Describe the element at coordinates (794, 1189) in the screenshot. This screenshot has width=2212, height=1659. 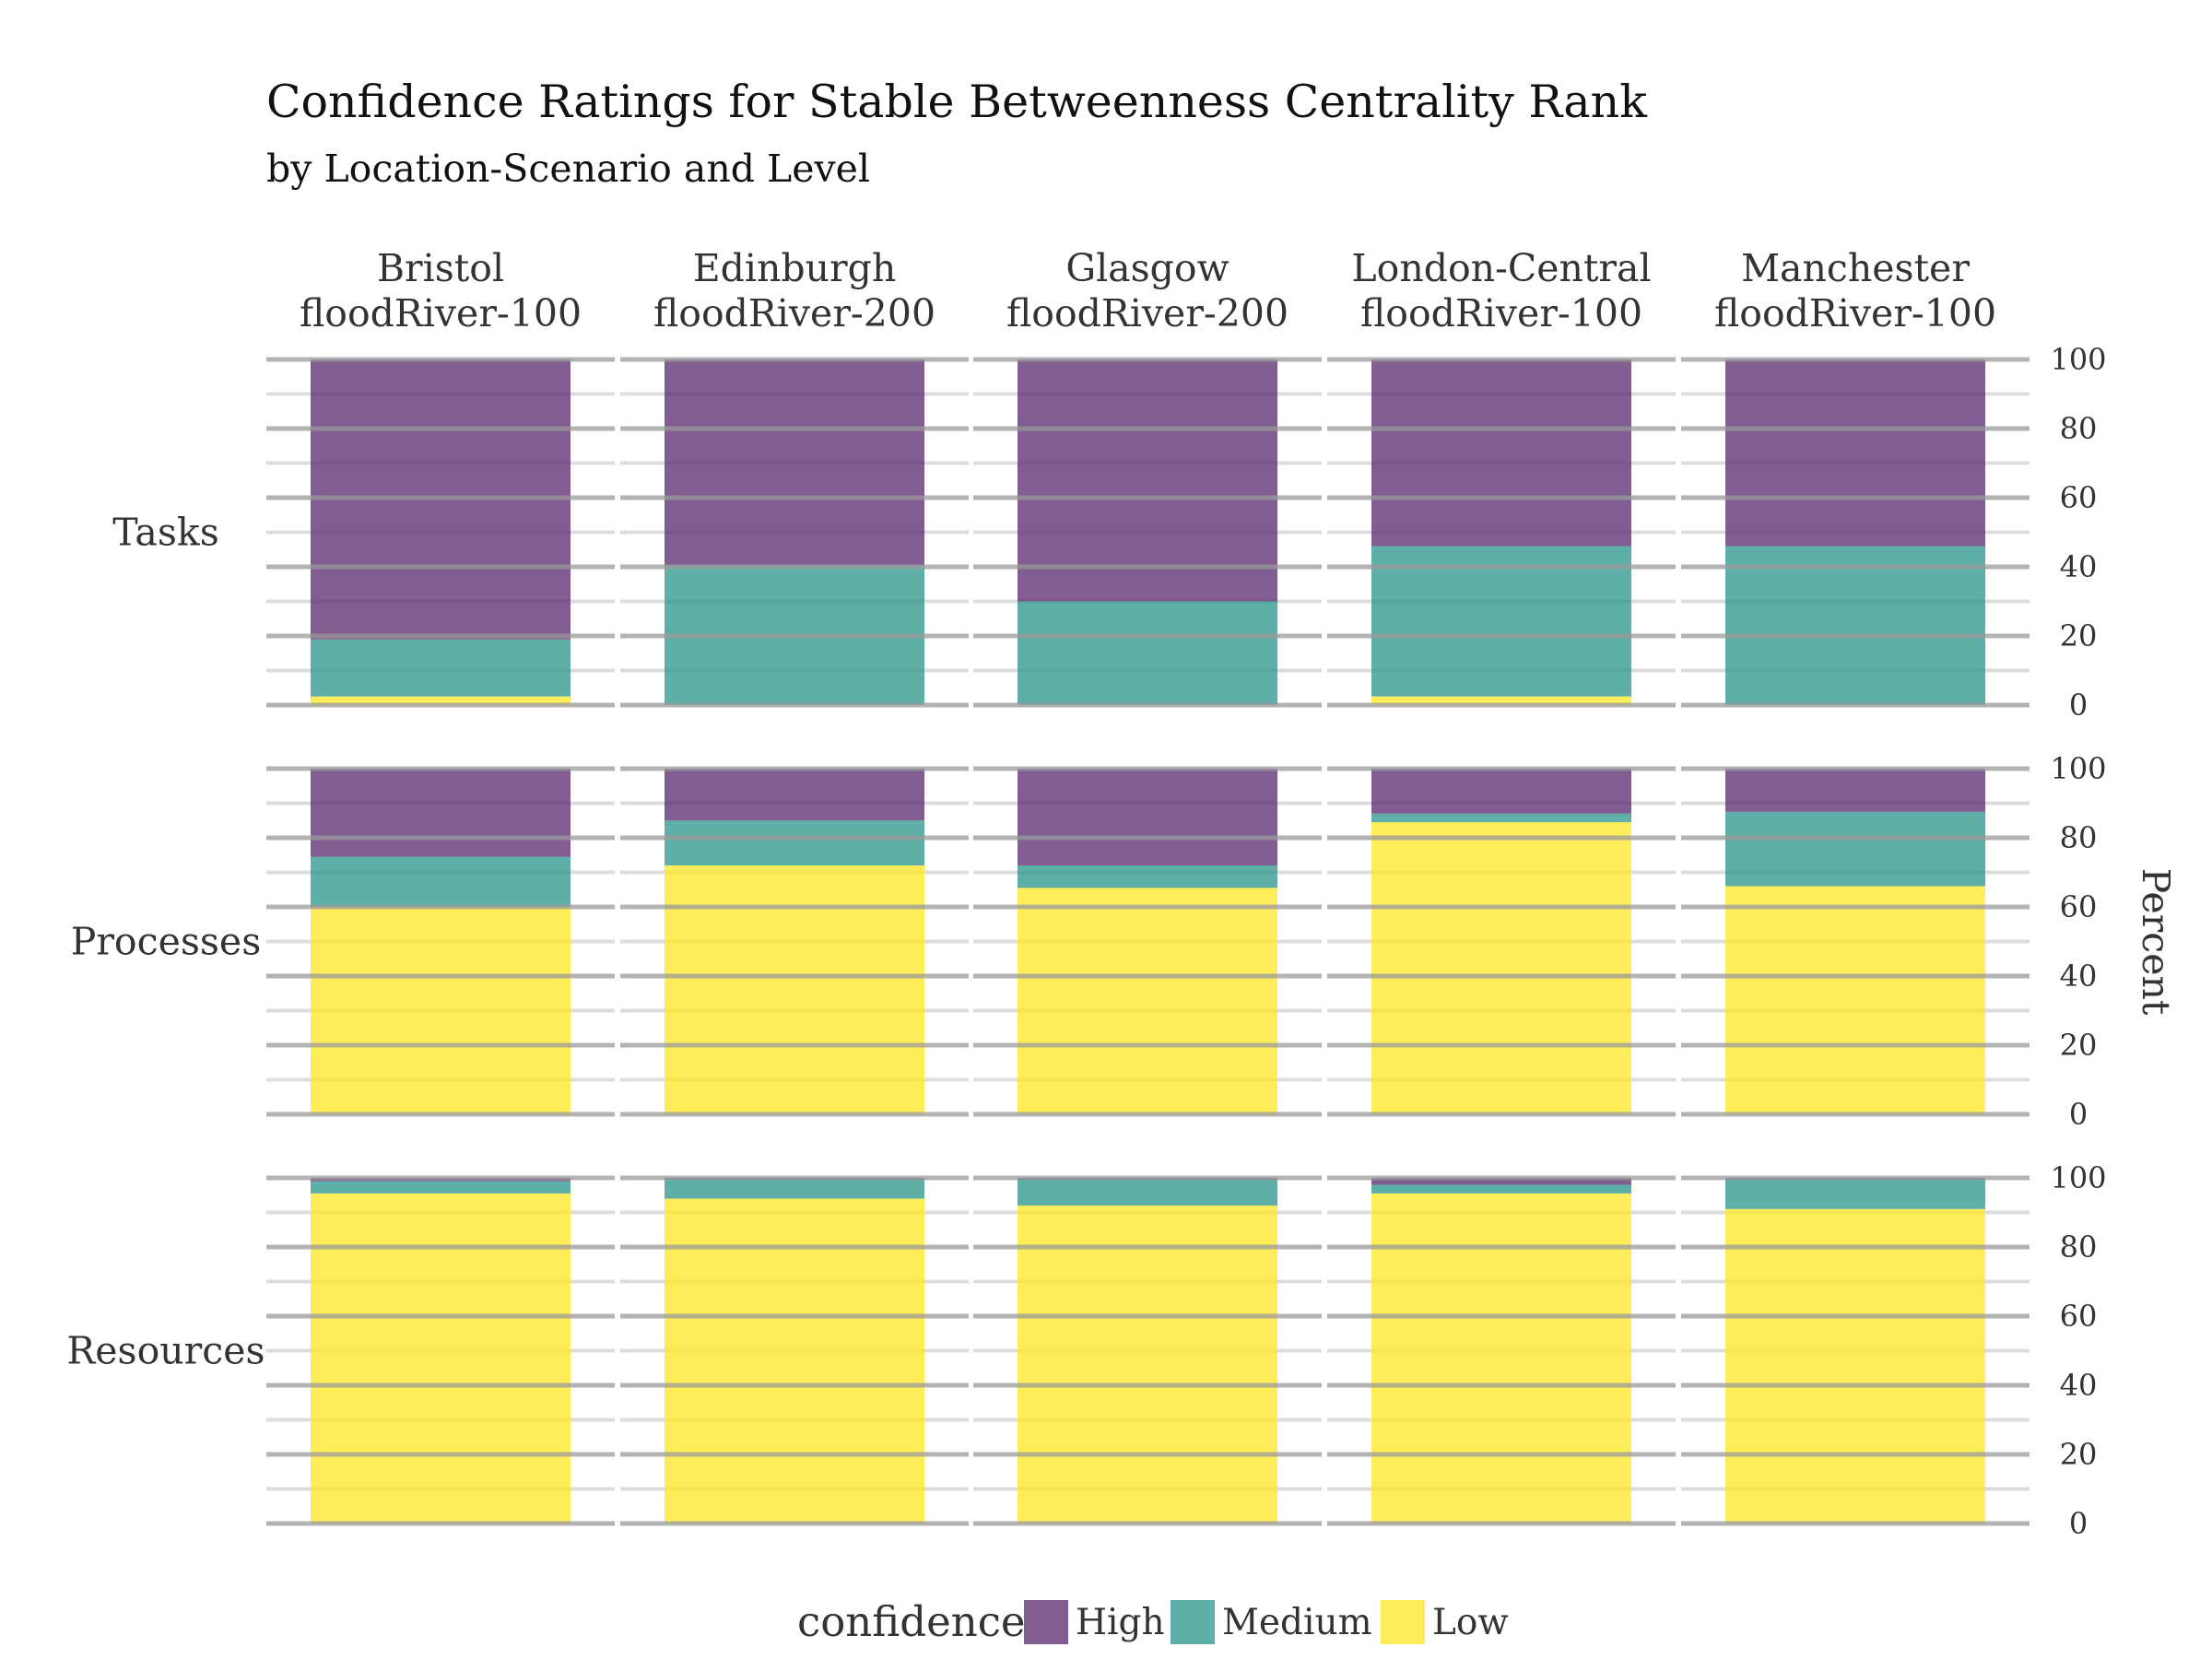
I see `bar-resources-1-medium` at that location.